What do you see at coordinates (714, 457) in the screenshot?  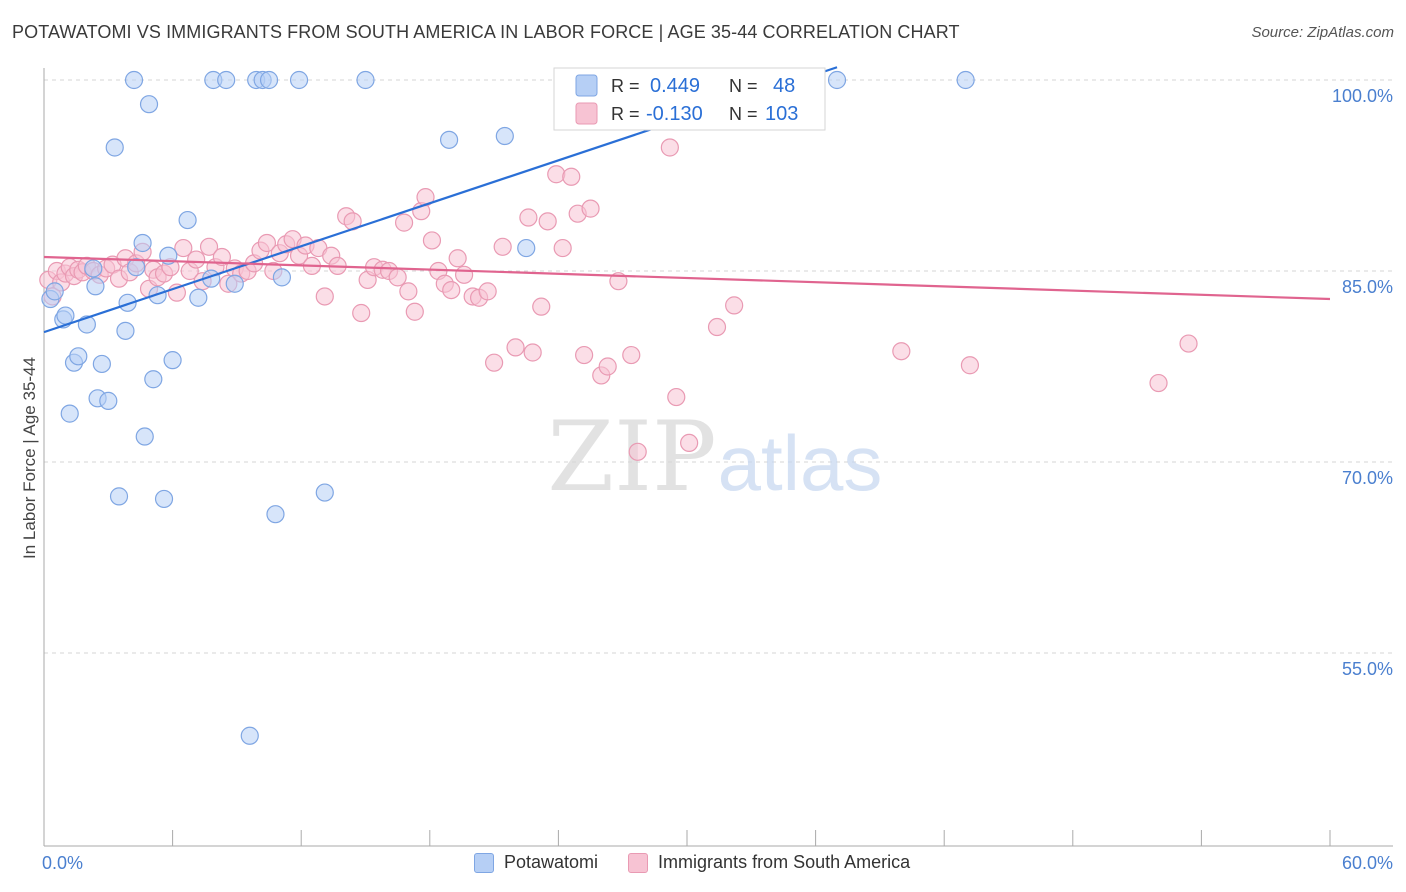 I see `watermark: ZIP atlas` at bounding box center [714, 457].